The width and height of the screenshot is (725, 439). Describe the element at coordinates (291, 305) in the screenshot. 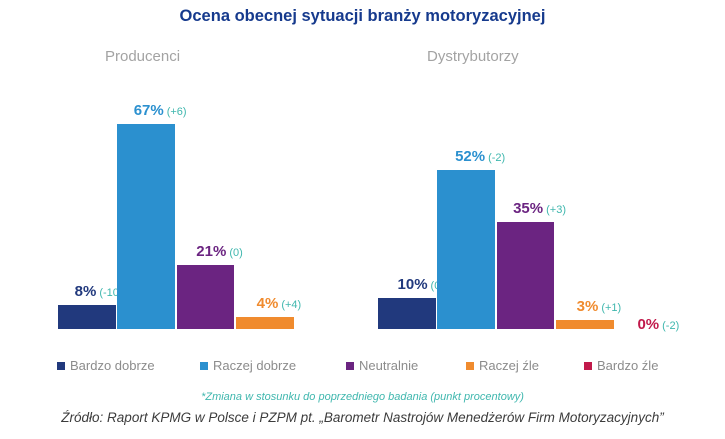

I see `bar-change-value: (+4)` at that location.